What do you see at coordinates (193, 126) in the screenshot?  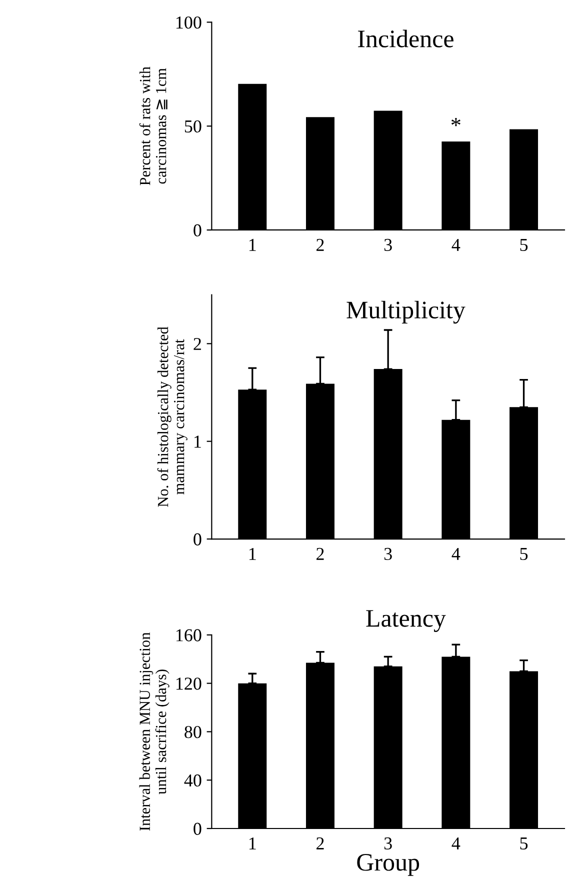 I see `y-tick-label: 50` at bounding box center [193, 126].